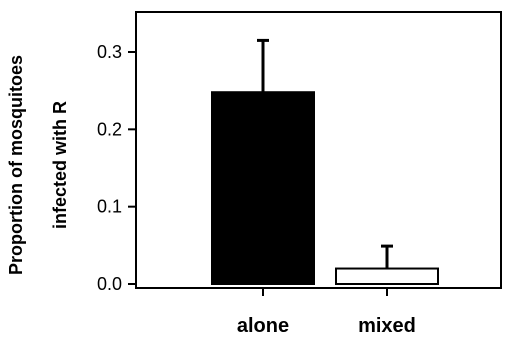 The height and width of the screenshot is (337, 509). I want to click on bar-alone, so click(263, 188).